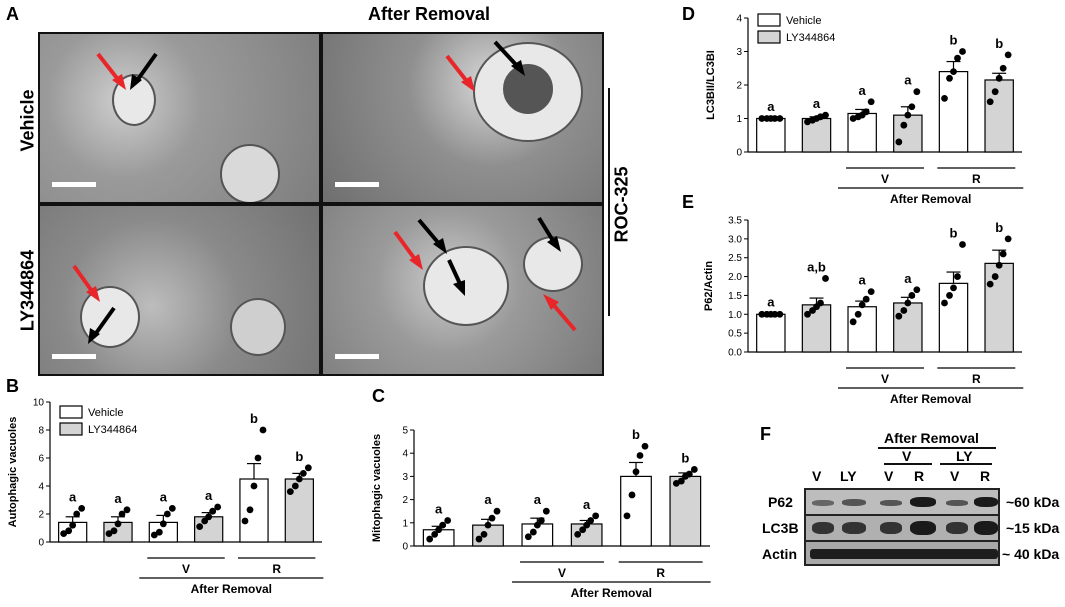 The image size is (1065, 607). What do you see at coordinates (902, 528) in the screenshot?
I see `blot-strip-lc3b` at bounding box center [902, 528].